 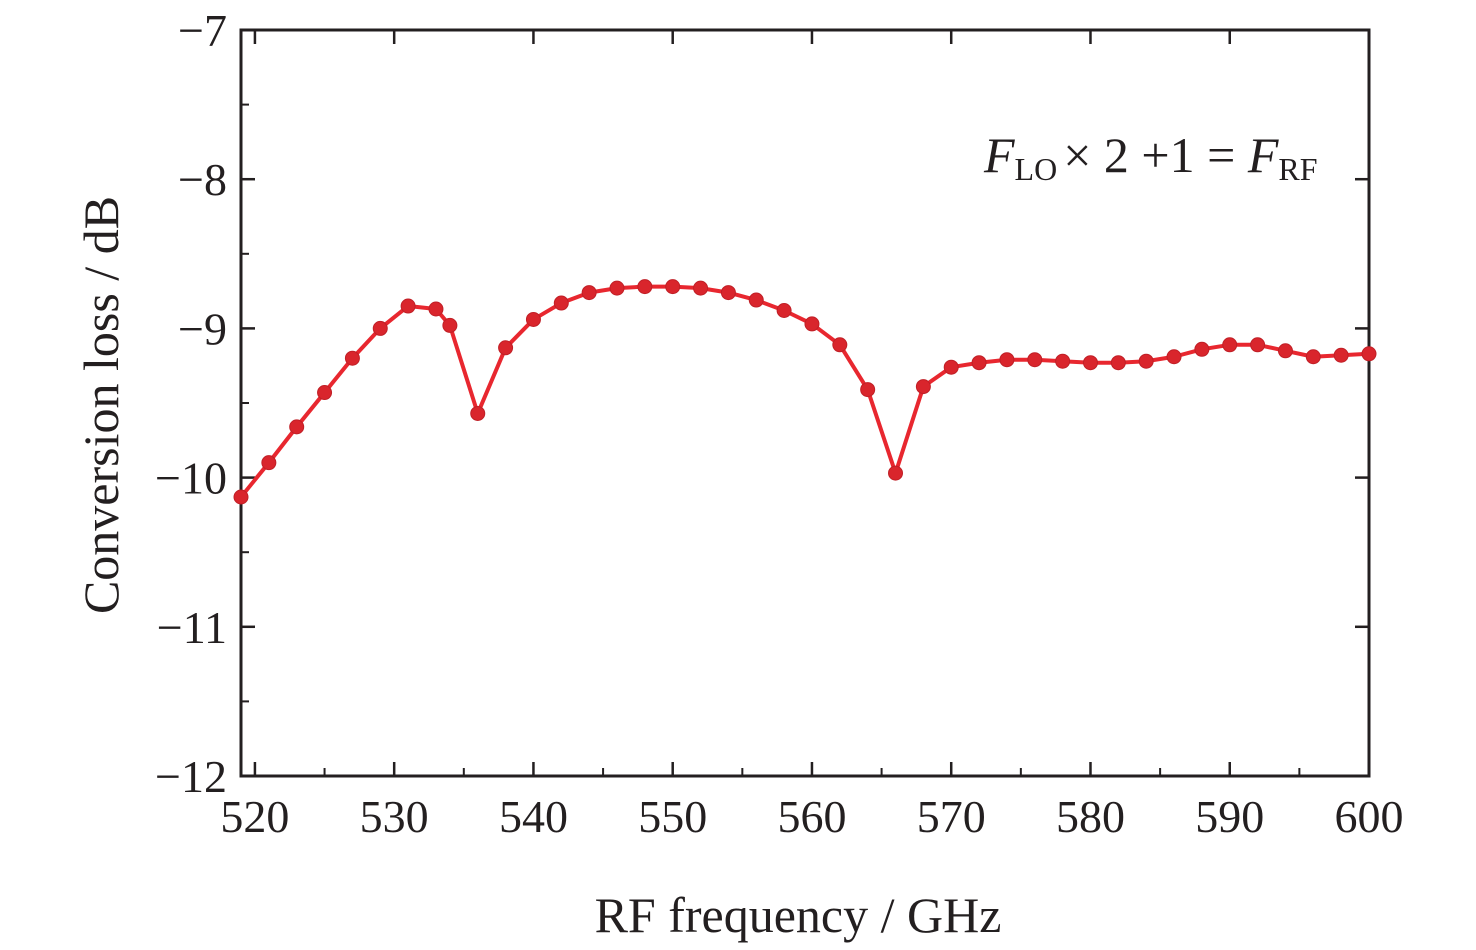 What do you see at coordinates (1297, 169) in the screenshot?
I see `formula-sub-rf: RF` at bounding box center [1297, 169].